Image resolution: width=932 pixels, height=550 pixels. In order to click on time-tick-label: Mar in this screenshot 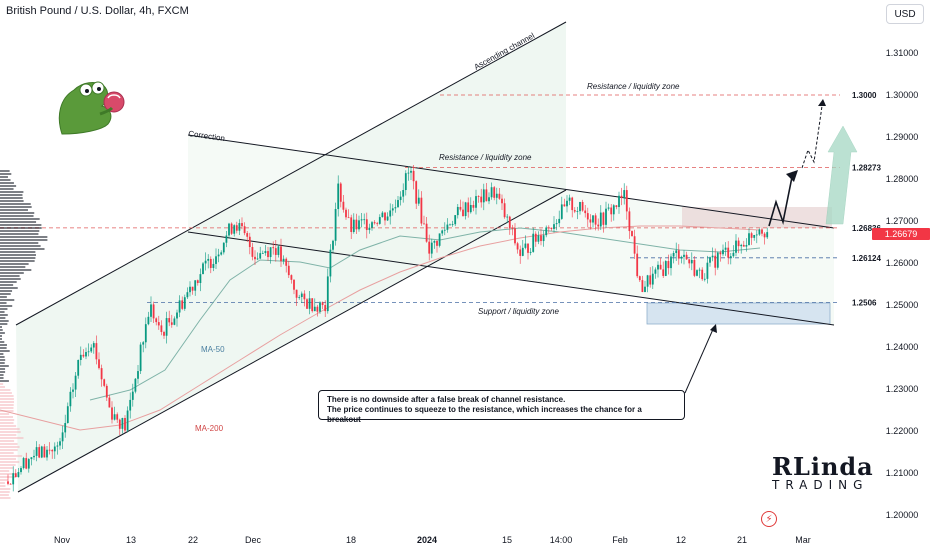, I will do `click(803, 540)`.